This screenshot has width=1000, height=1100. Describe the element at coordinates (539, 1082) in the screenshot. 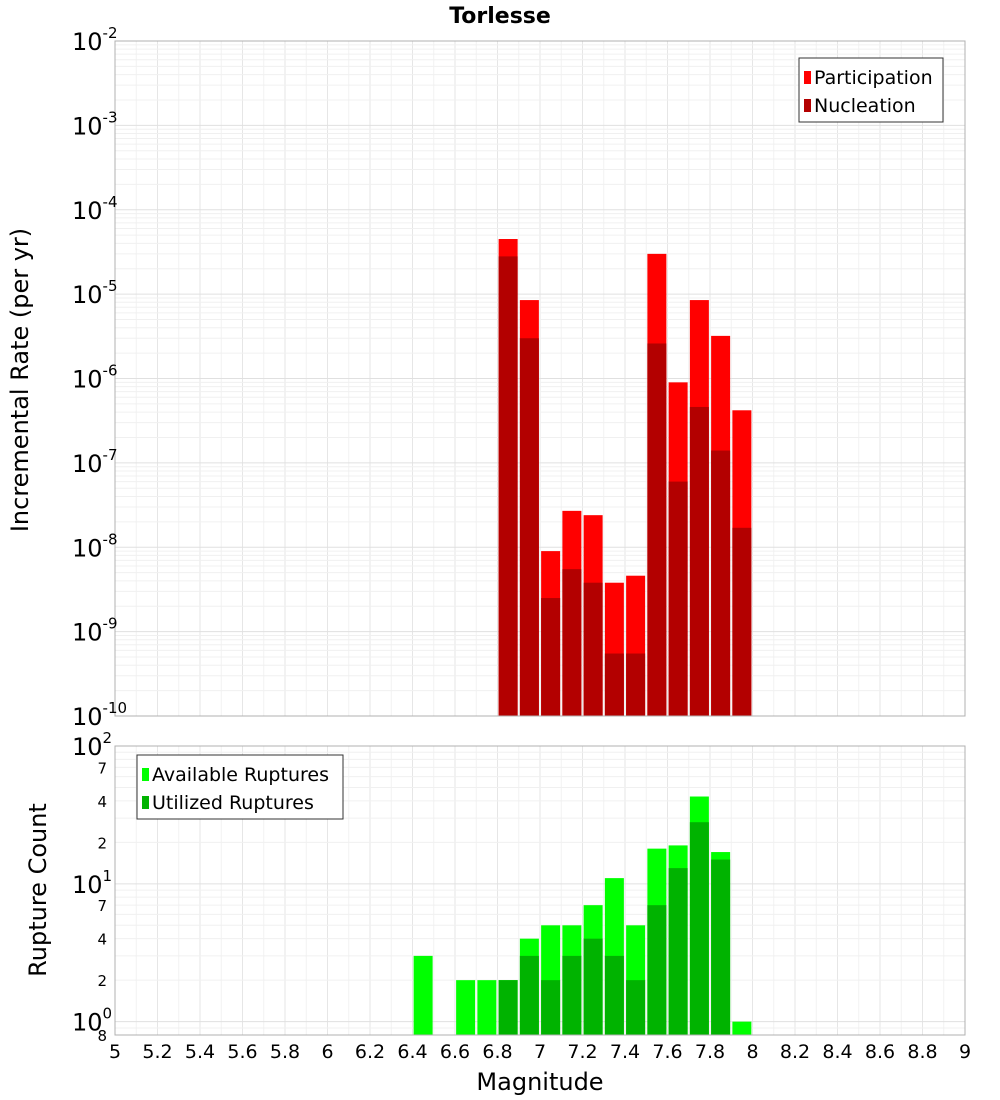

I see `x-axis-label: Magnitude` at that location.